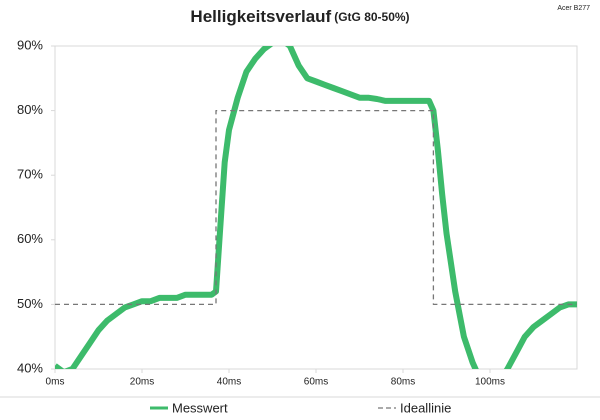 The width and height of the screenshot is (600, 420). Describe the element at coordinates (316, 382) in the screenshot. I see `x-tick-label: 60ms` at that location.